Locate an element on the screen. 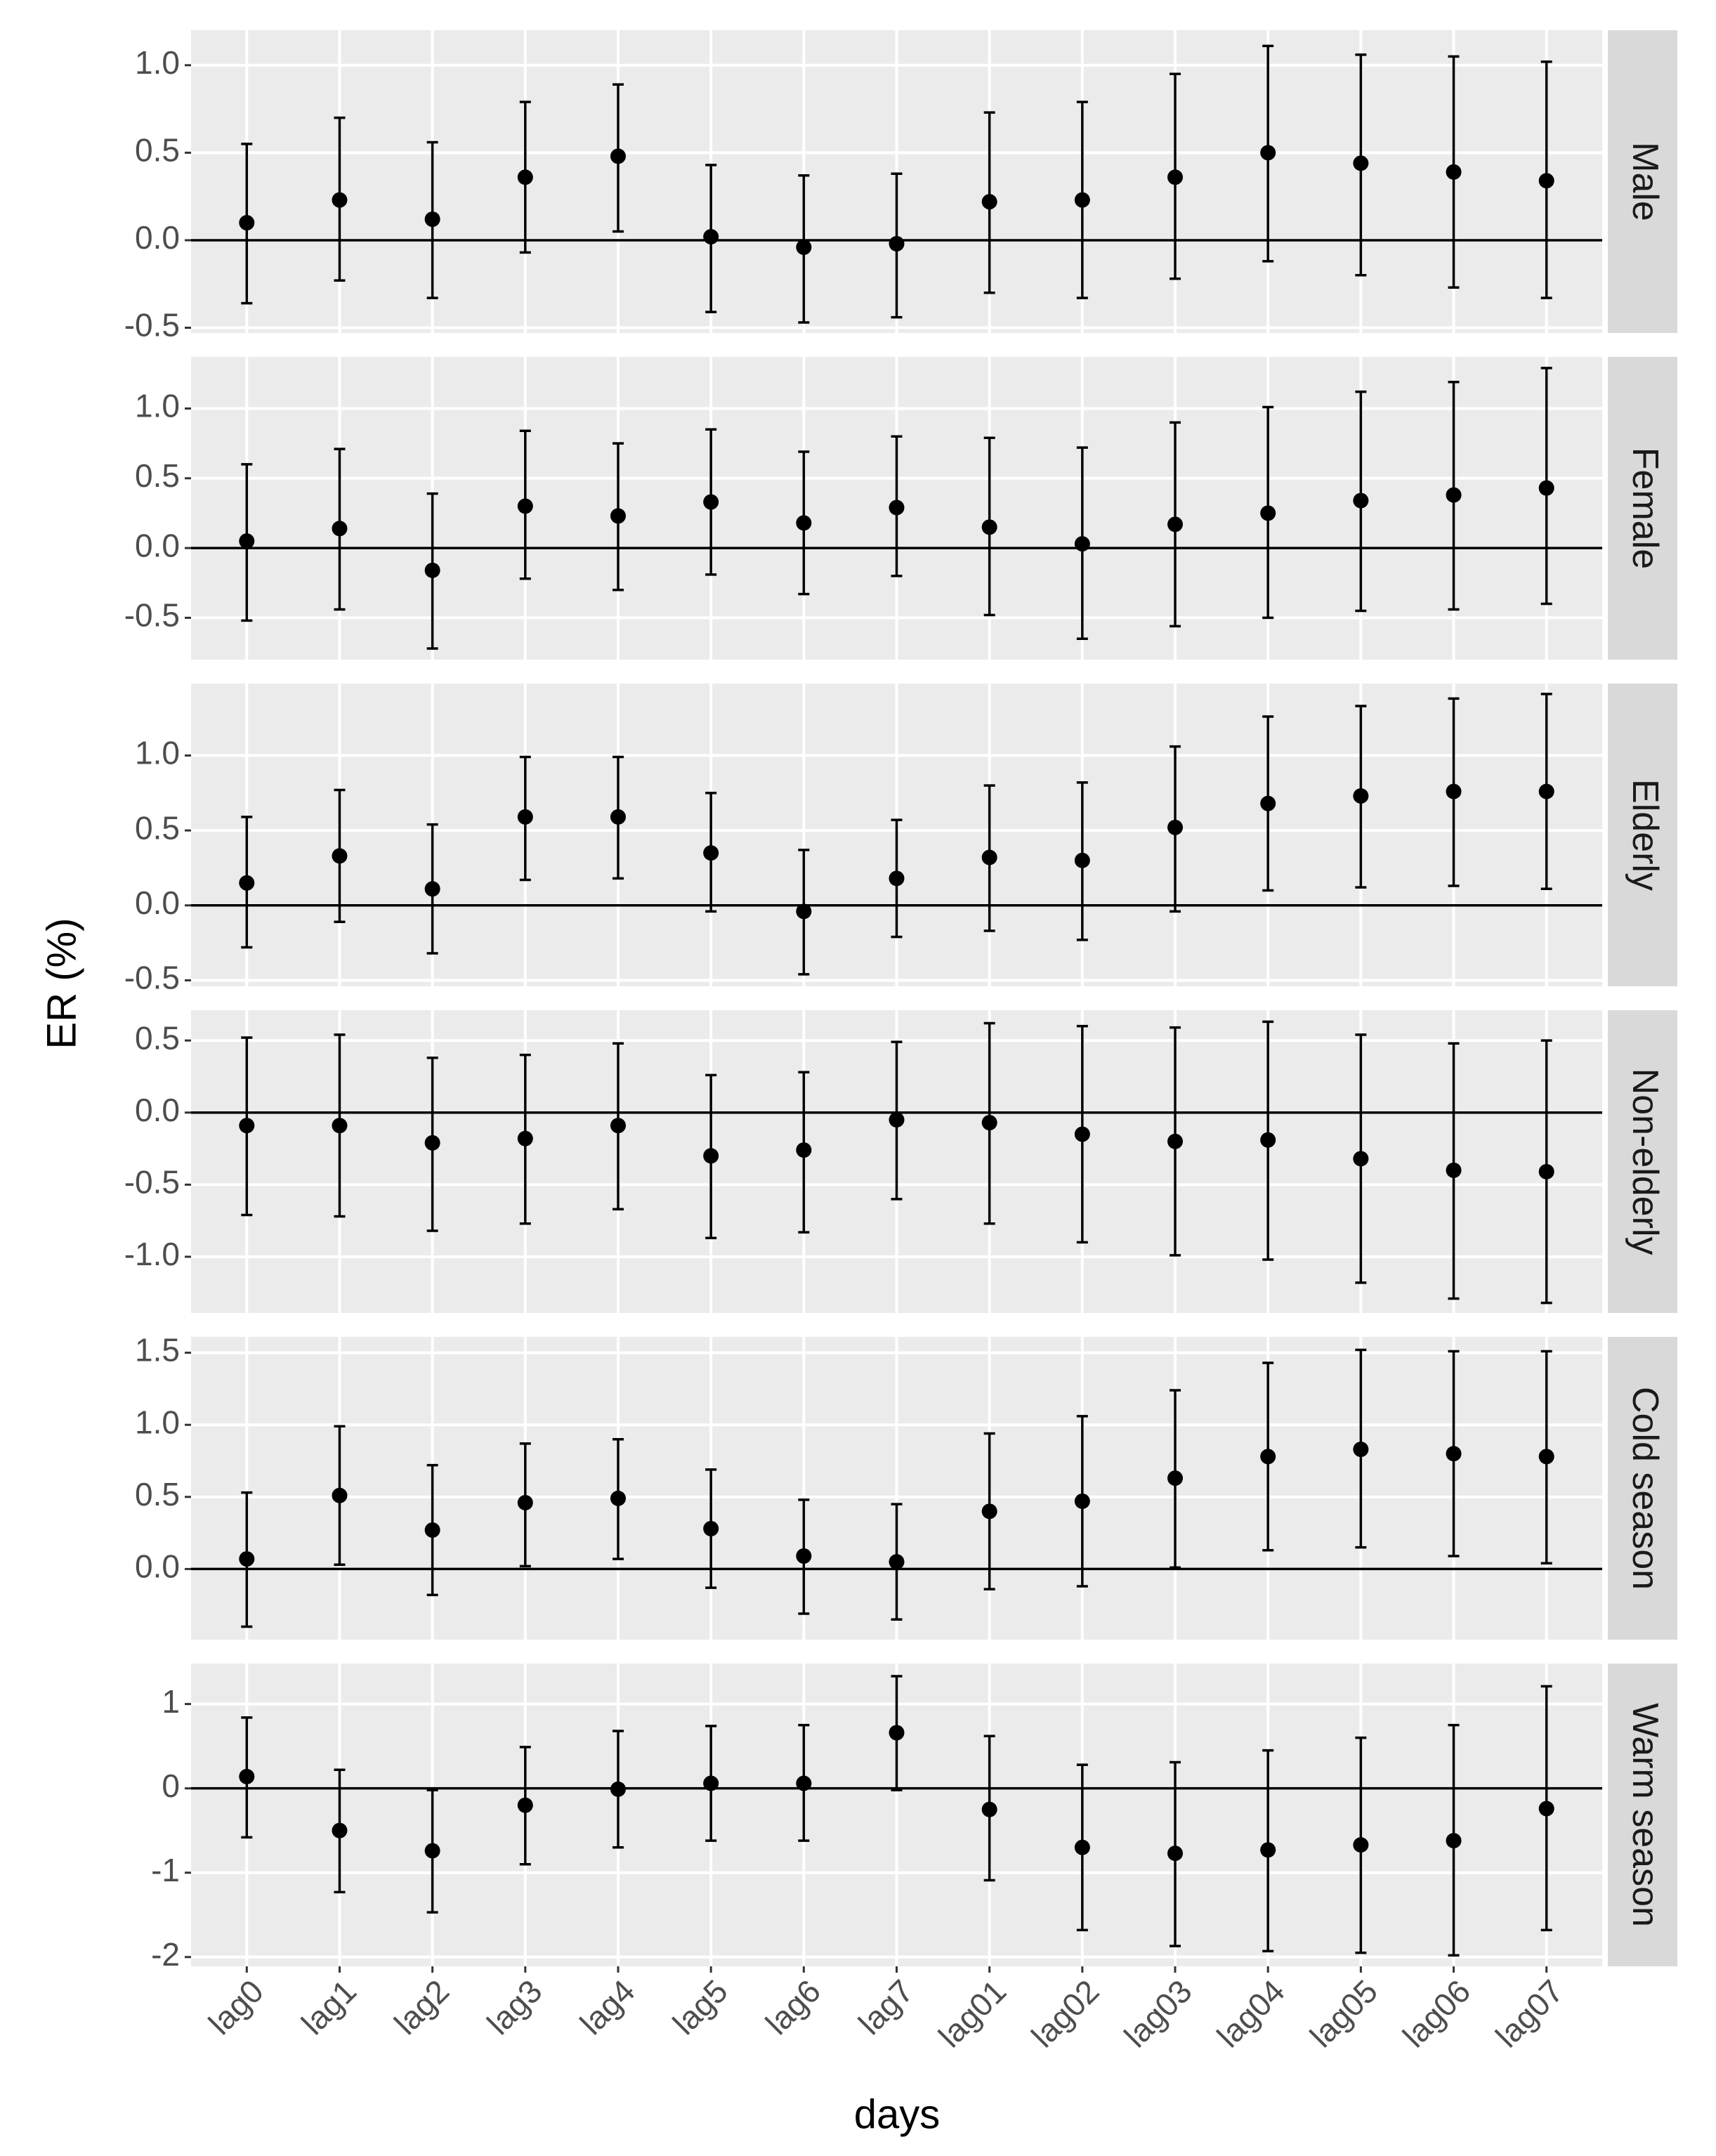 Image resolution: width=1716 pixels, height=2156 pixels. x-tick-label: lag4 is located at coordinates (606, 2007).